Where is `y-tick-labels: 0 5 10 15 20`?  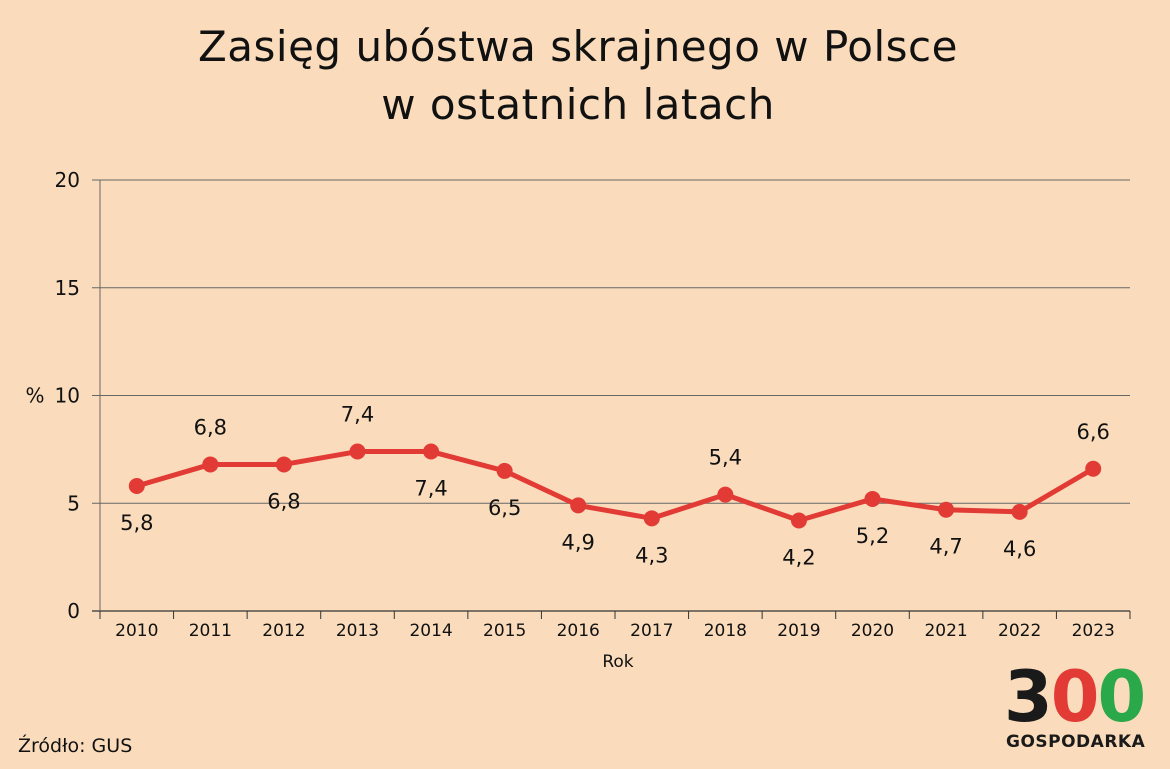
y-tick-labels: 0 5 10 15 20 is located at coordinates (67, 395).